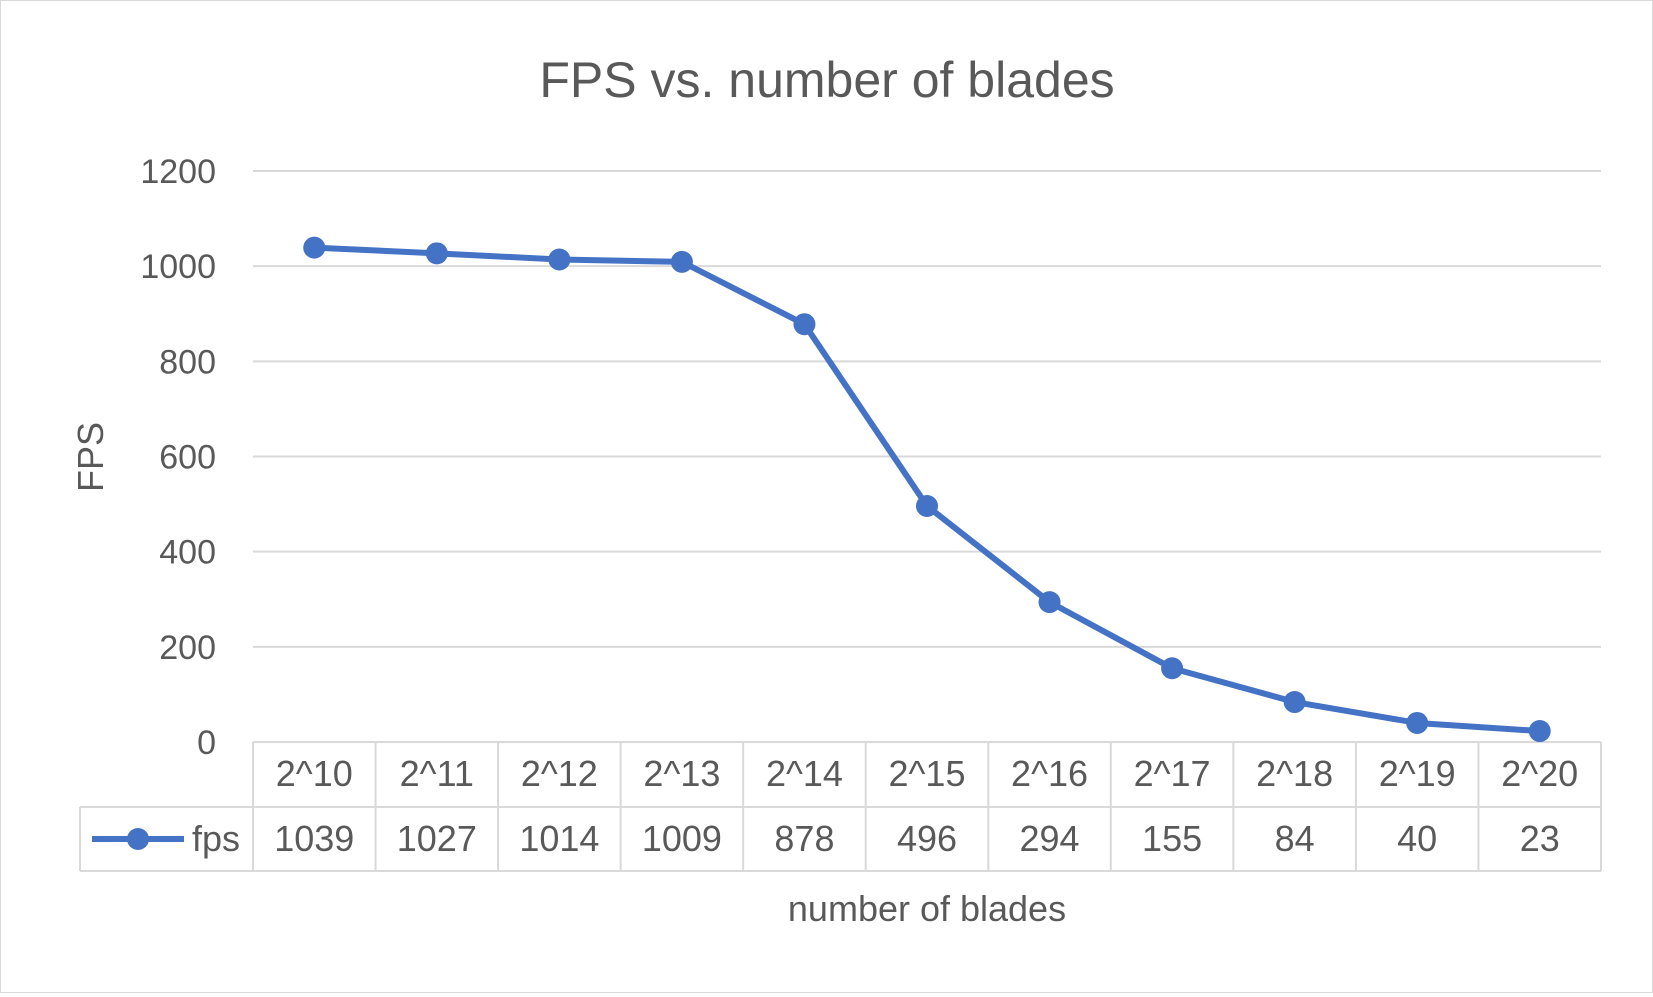 The width and height of the screenshot is (1653, 997). I want to click on x-category-label: 2^18, so click(1294, 773).